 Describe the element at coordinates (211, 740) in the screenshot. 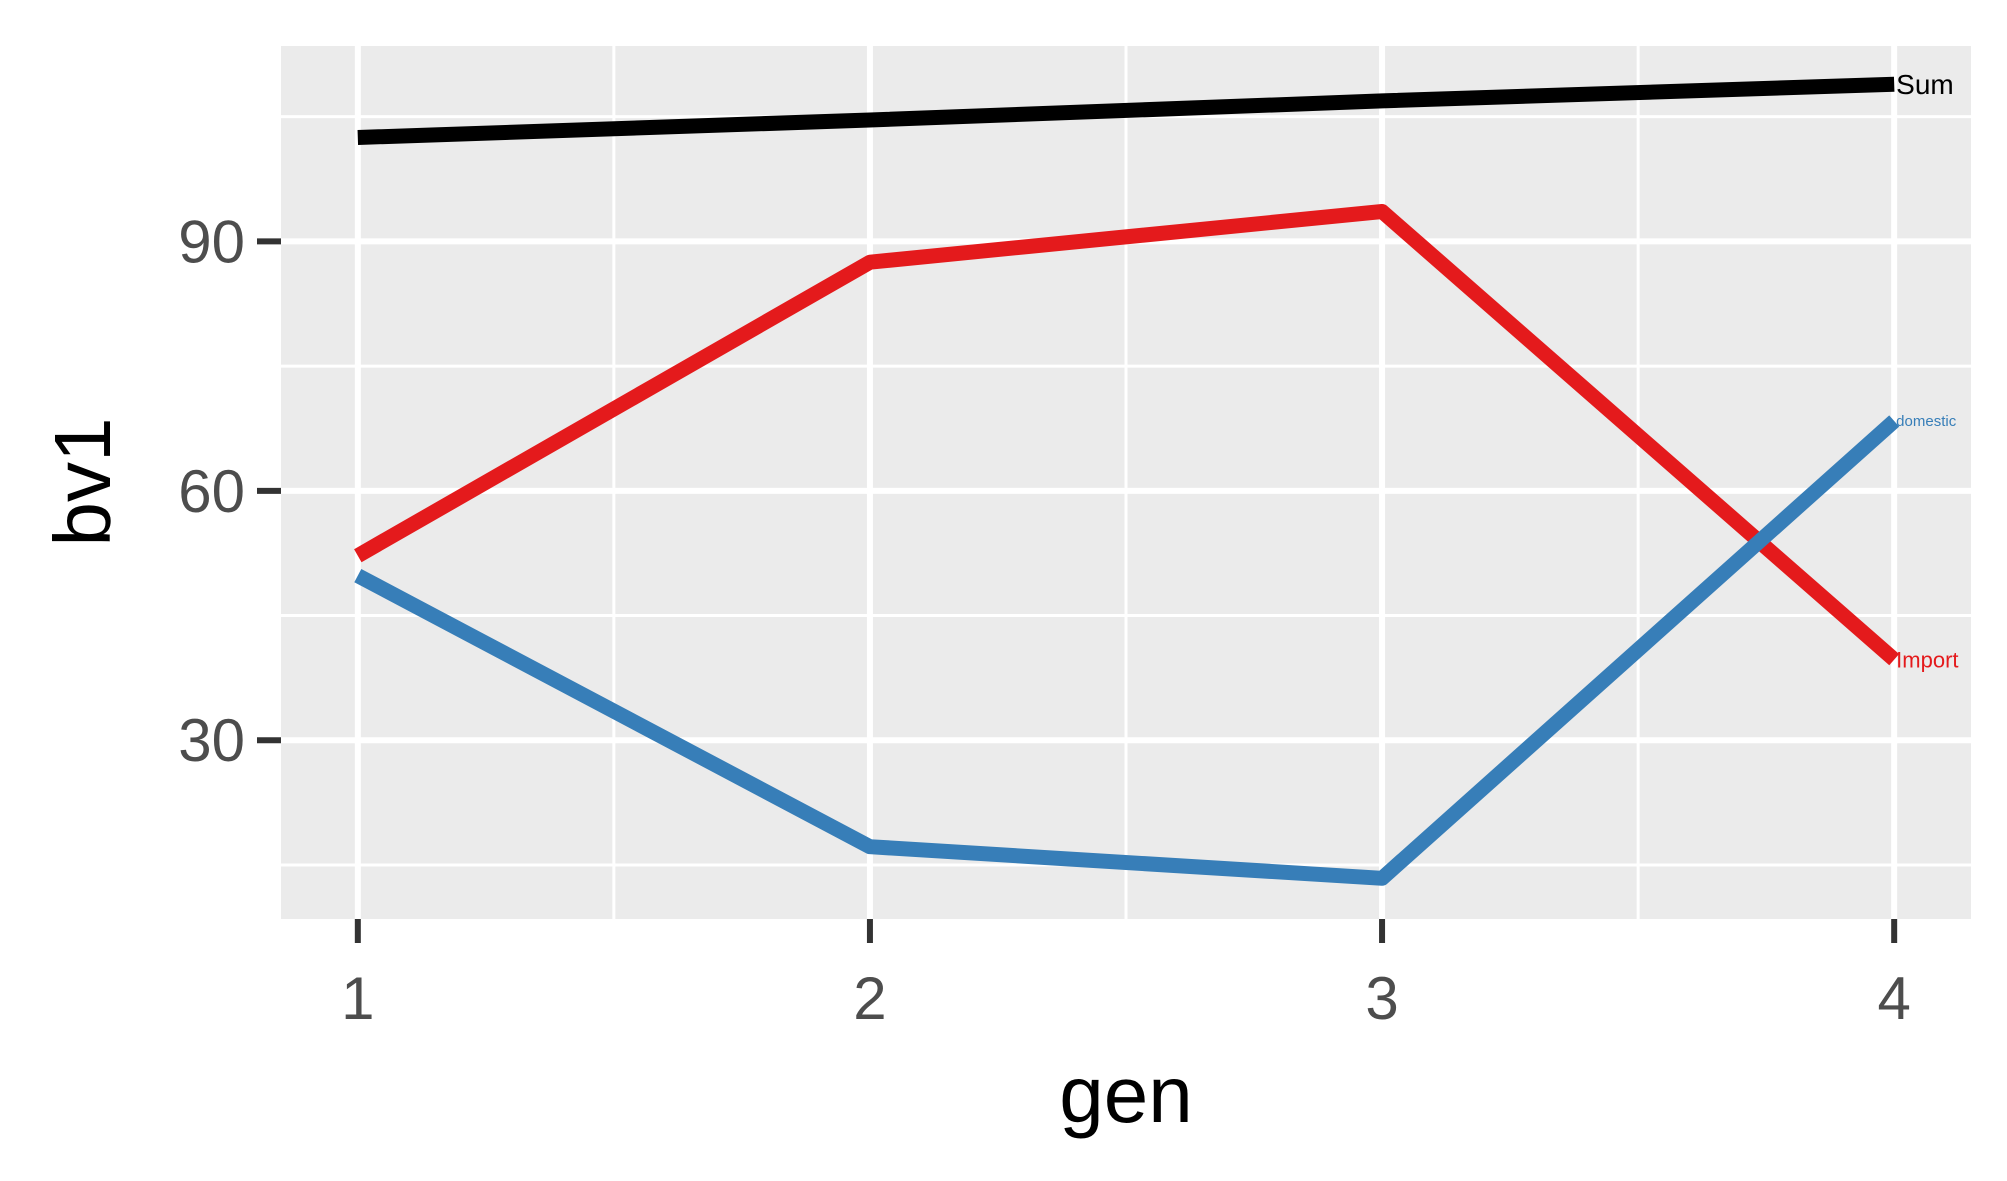

I see `y-tick-label: 30` at that location.